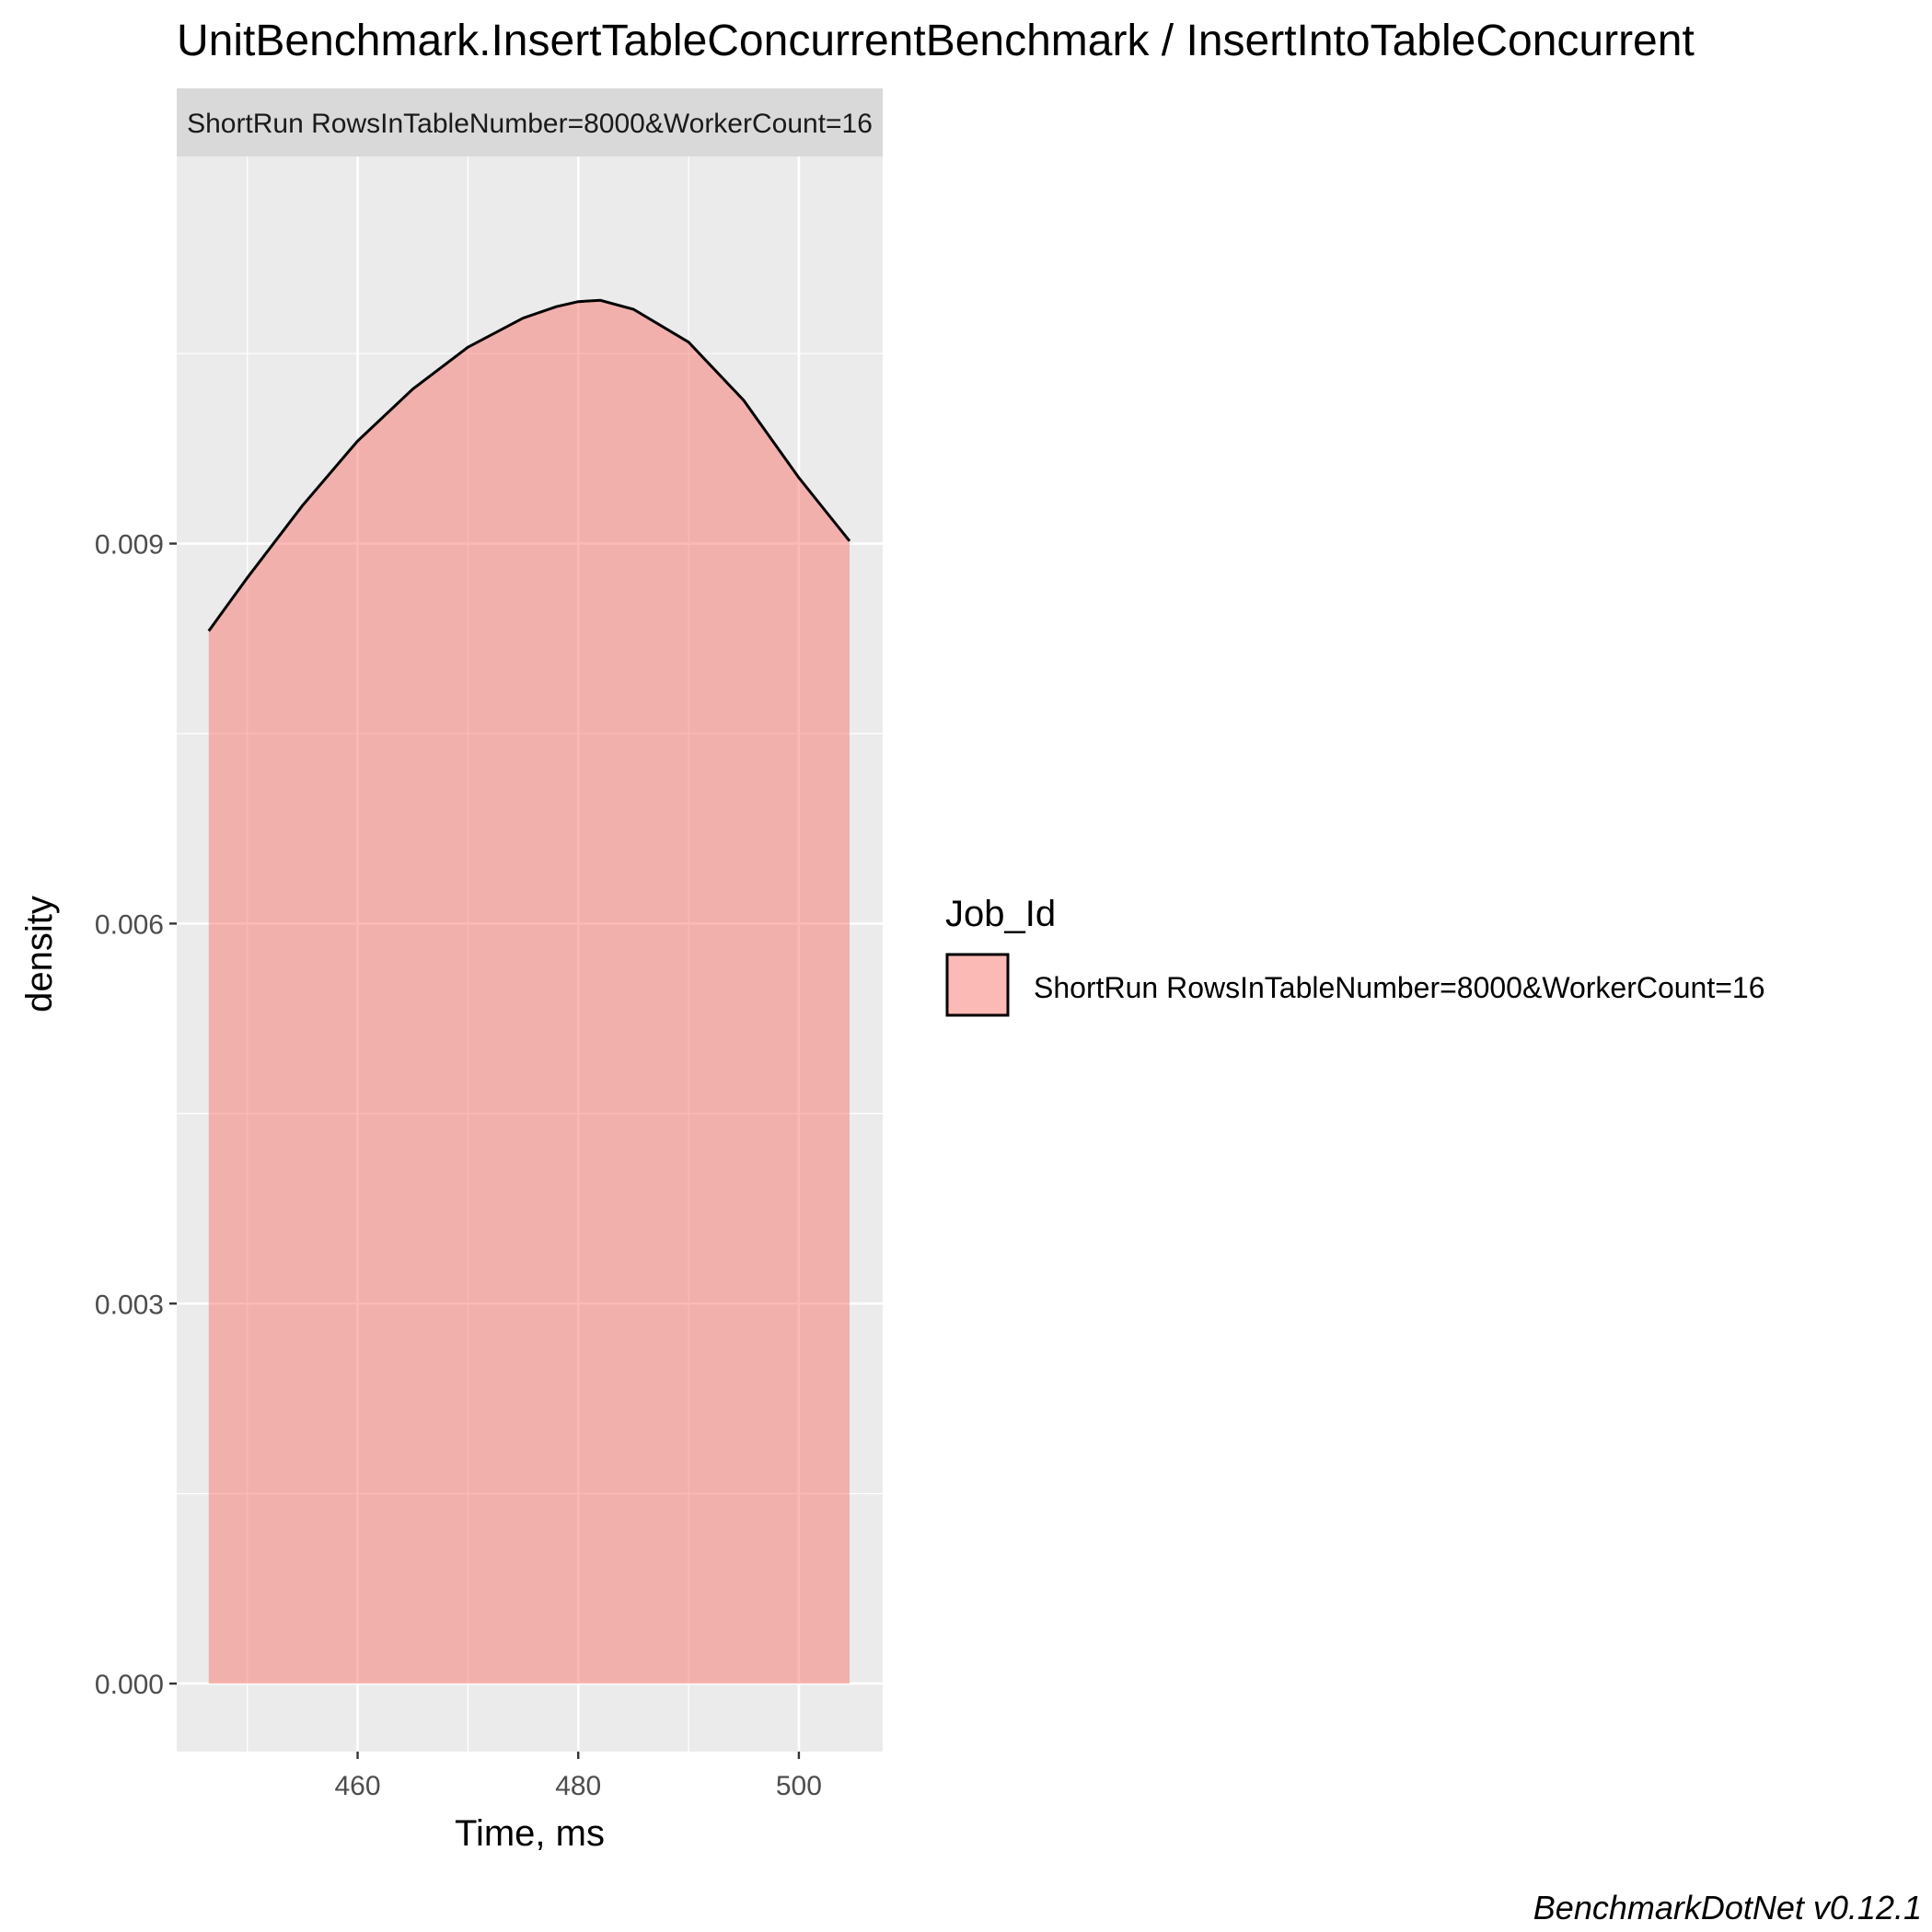  I want to click on y-axis: 0.000 0.003 0.006 0.009, so click(136, 1115).